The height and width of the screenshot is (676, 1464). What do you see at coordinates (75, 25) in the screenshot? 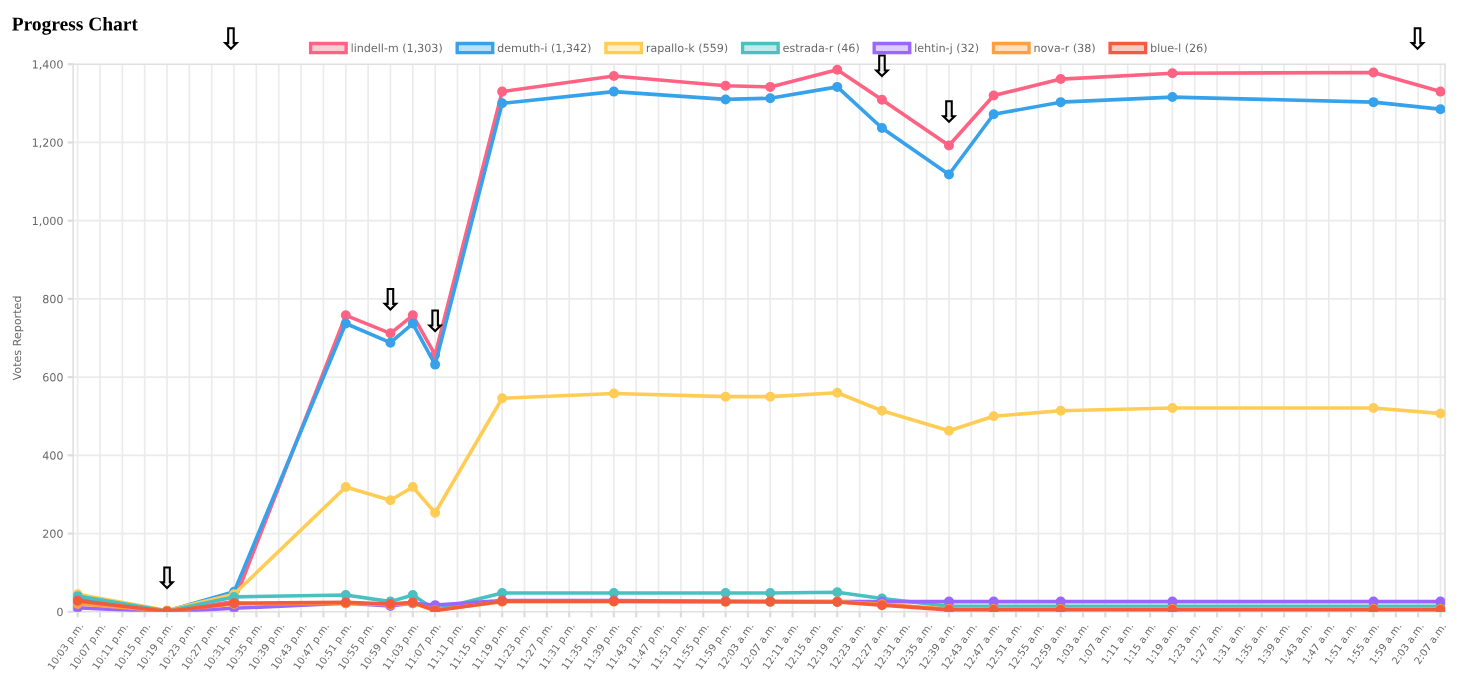
I see `chart-title: Progress Chart` at bounding box center [75, 25].